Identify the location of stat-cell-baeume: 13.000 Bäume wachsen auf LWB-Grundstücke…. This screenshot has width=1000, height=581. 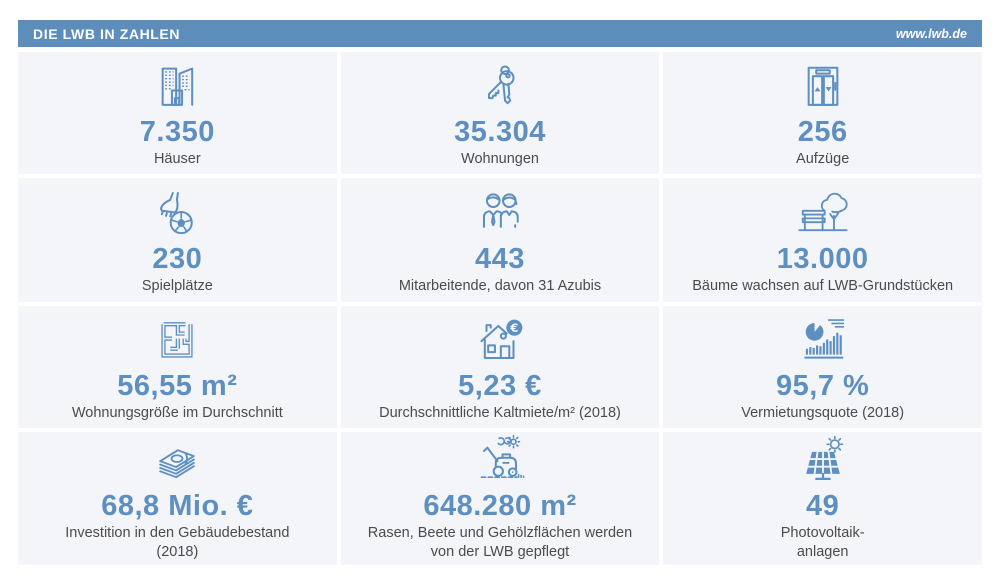
(822, 240).